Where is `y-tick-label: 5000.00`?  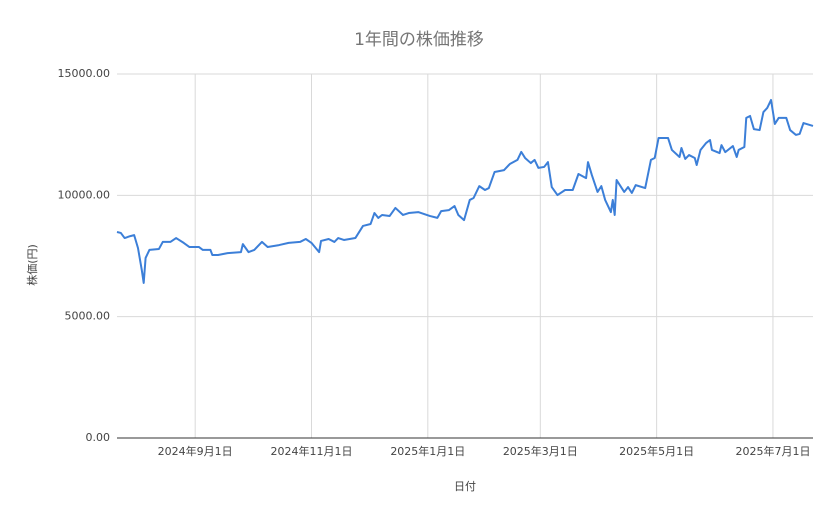
y-tick-label: 5000.00 is located at coordinates (88, 316).